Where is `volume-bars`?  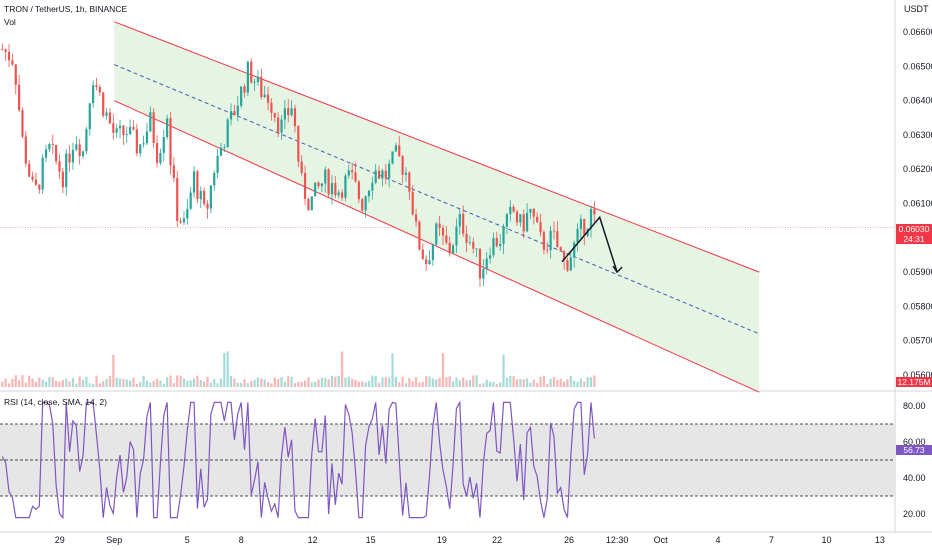
volume-bars is located at coordinates (298, 369).